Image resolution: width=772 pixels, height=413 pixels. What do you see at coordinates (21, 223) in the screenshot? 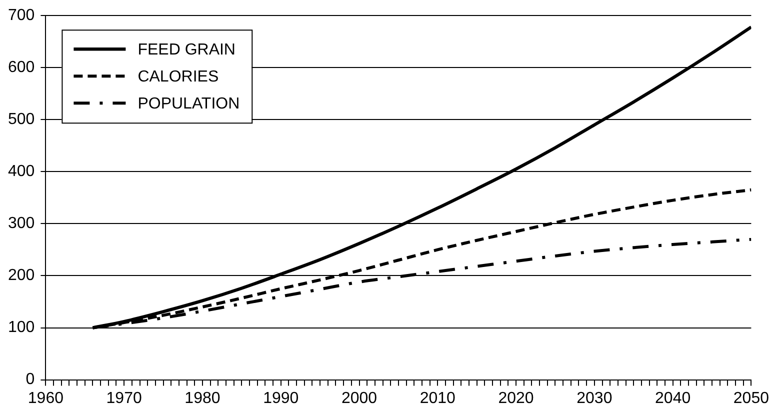
I see `y-tick-label: 300` at bounding box center [21, 223].